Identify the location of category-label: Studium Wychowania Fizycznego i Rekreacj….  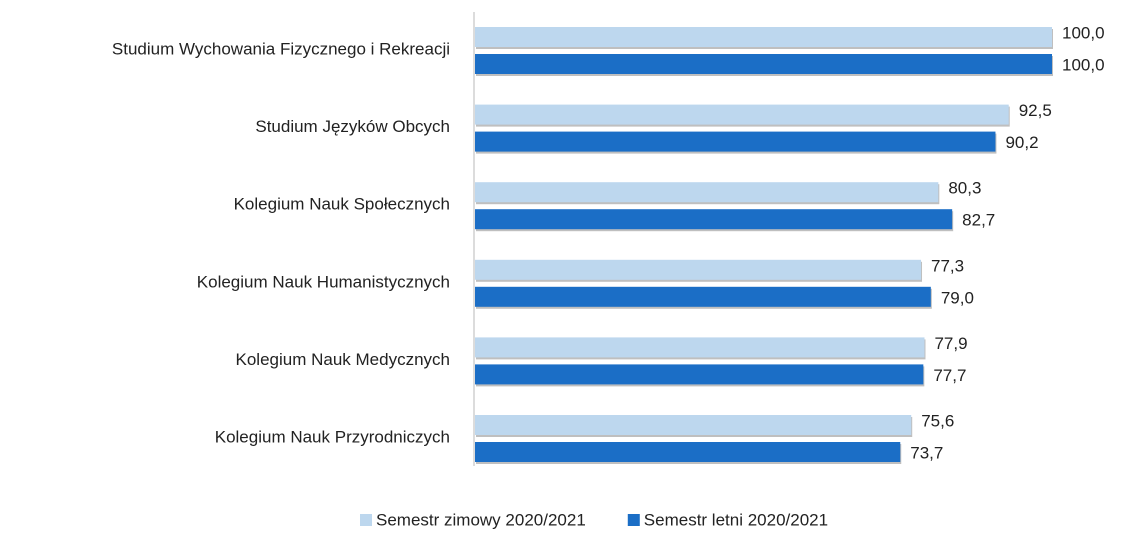
(281, 48).